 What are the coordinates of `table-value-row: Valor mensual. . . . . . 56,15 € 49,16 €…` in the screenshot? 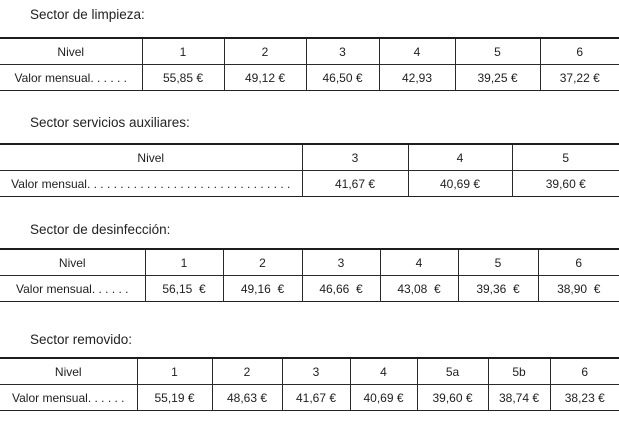 It's located at (309, 288).